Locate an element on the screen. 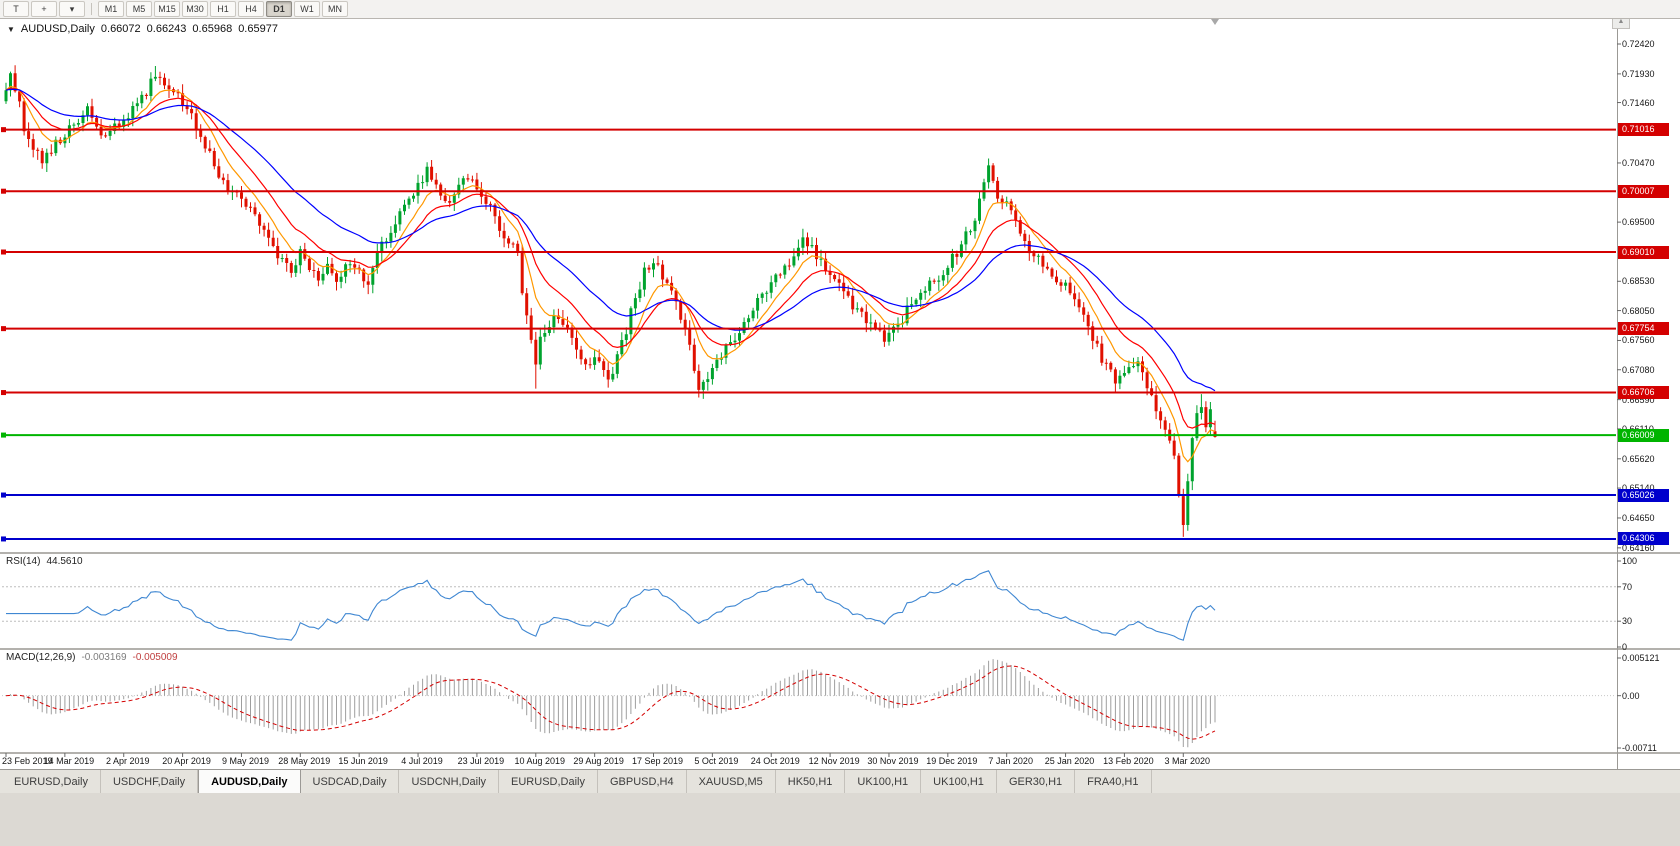 This screenshot has width=1680, height=846. bottom-tab-usdcnh-daily: USDCNH,Daily is located at coordinates (449, 781).